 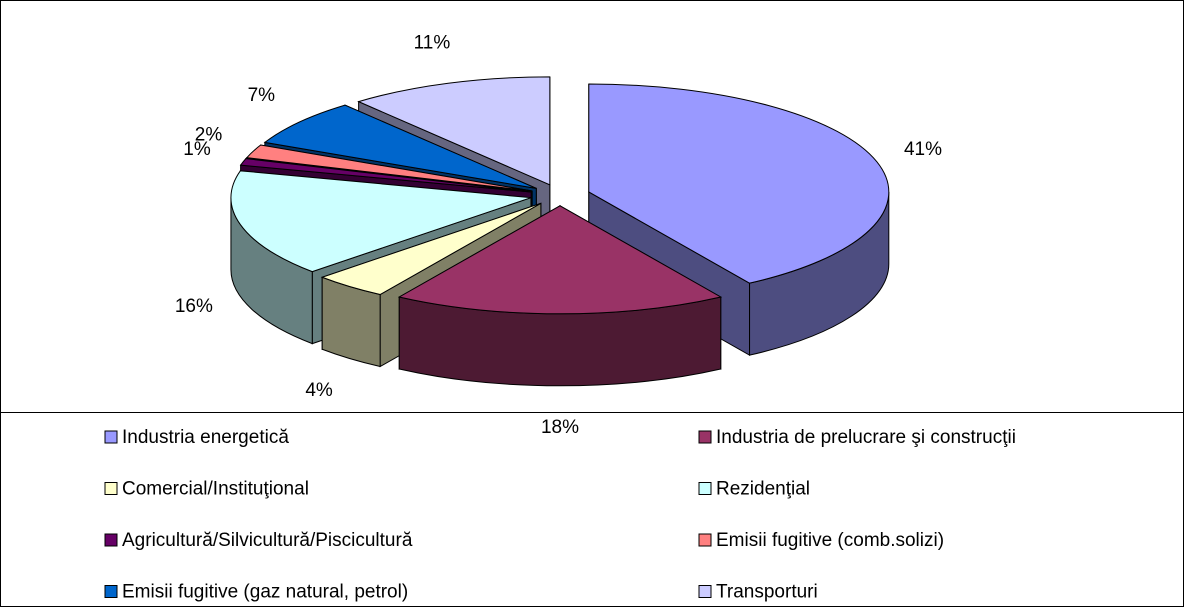 I want to click on legend-label: Emisii fugitive (gaz natural, petrol), so click(x=265, y=592).